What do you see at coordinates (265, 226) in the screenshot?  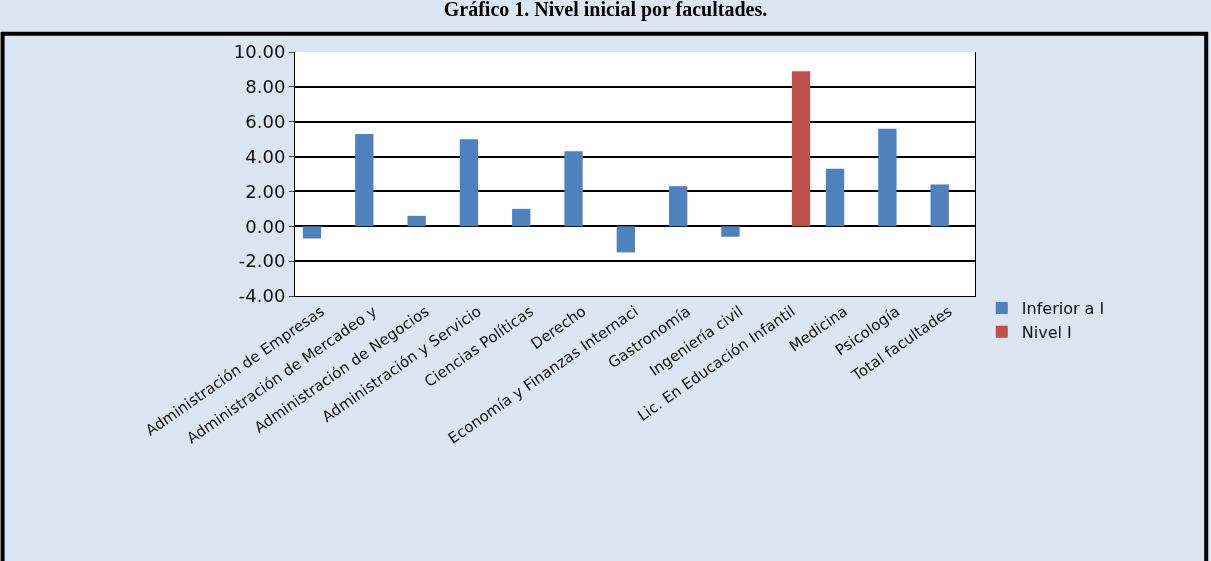 I see `y-tick-label: 0.00` at bounding box center [265, 226].